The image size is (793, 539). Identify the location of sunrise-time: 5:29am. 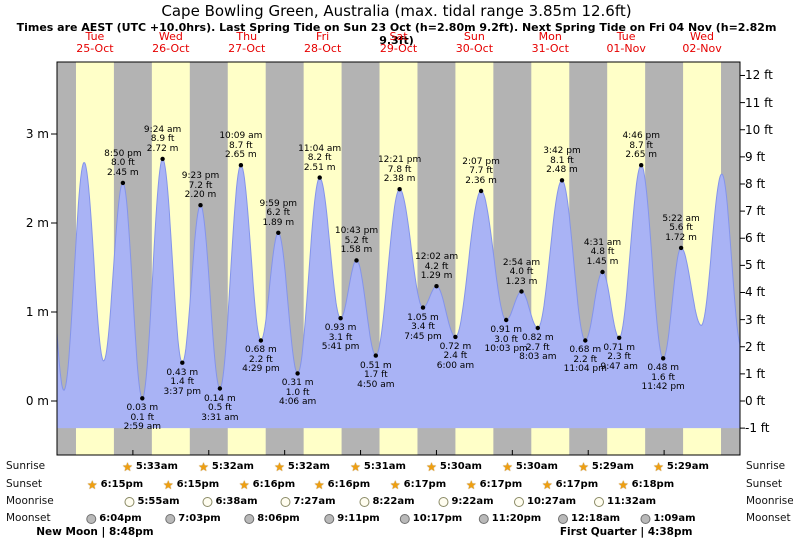
(687, 466).